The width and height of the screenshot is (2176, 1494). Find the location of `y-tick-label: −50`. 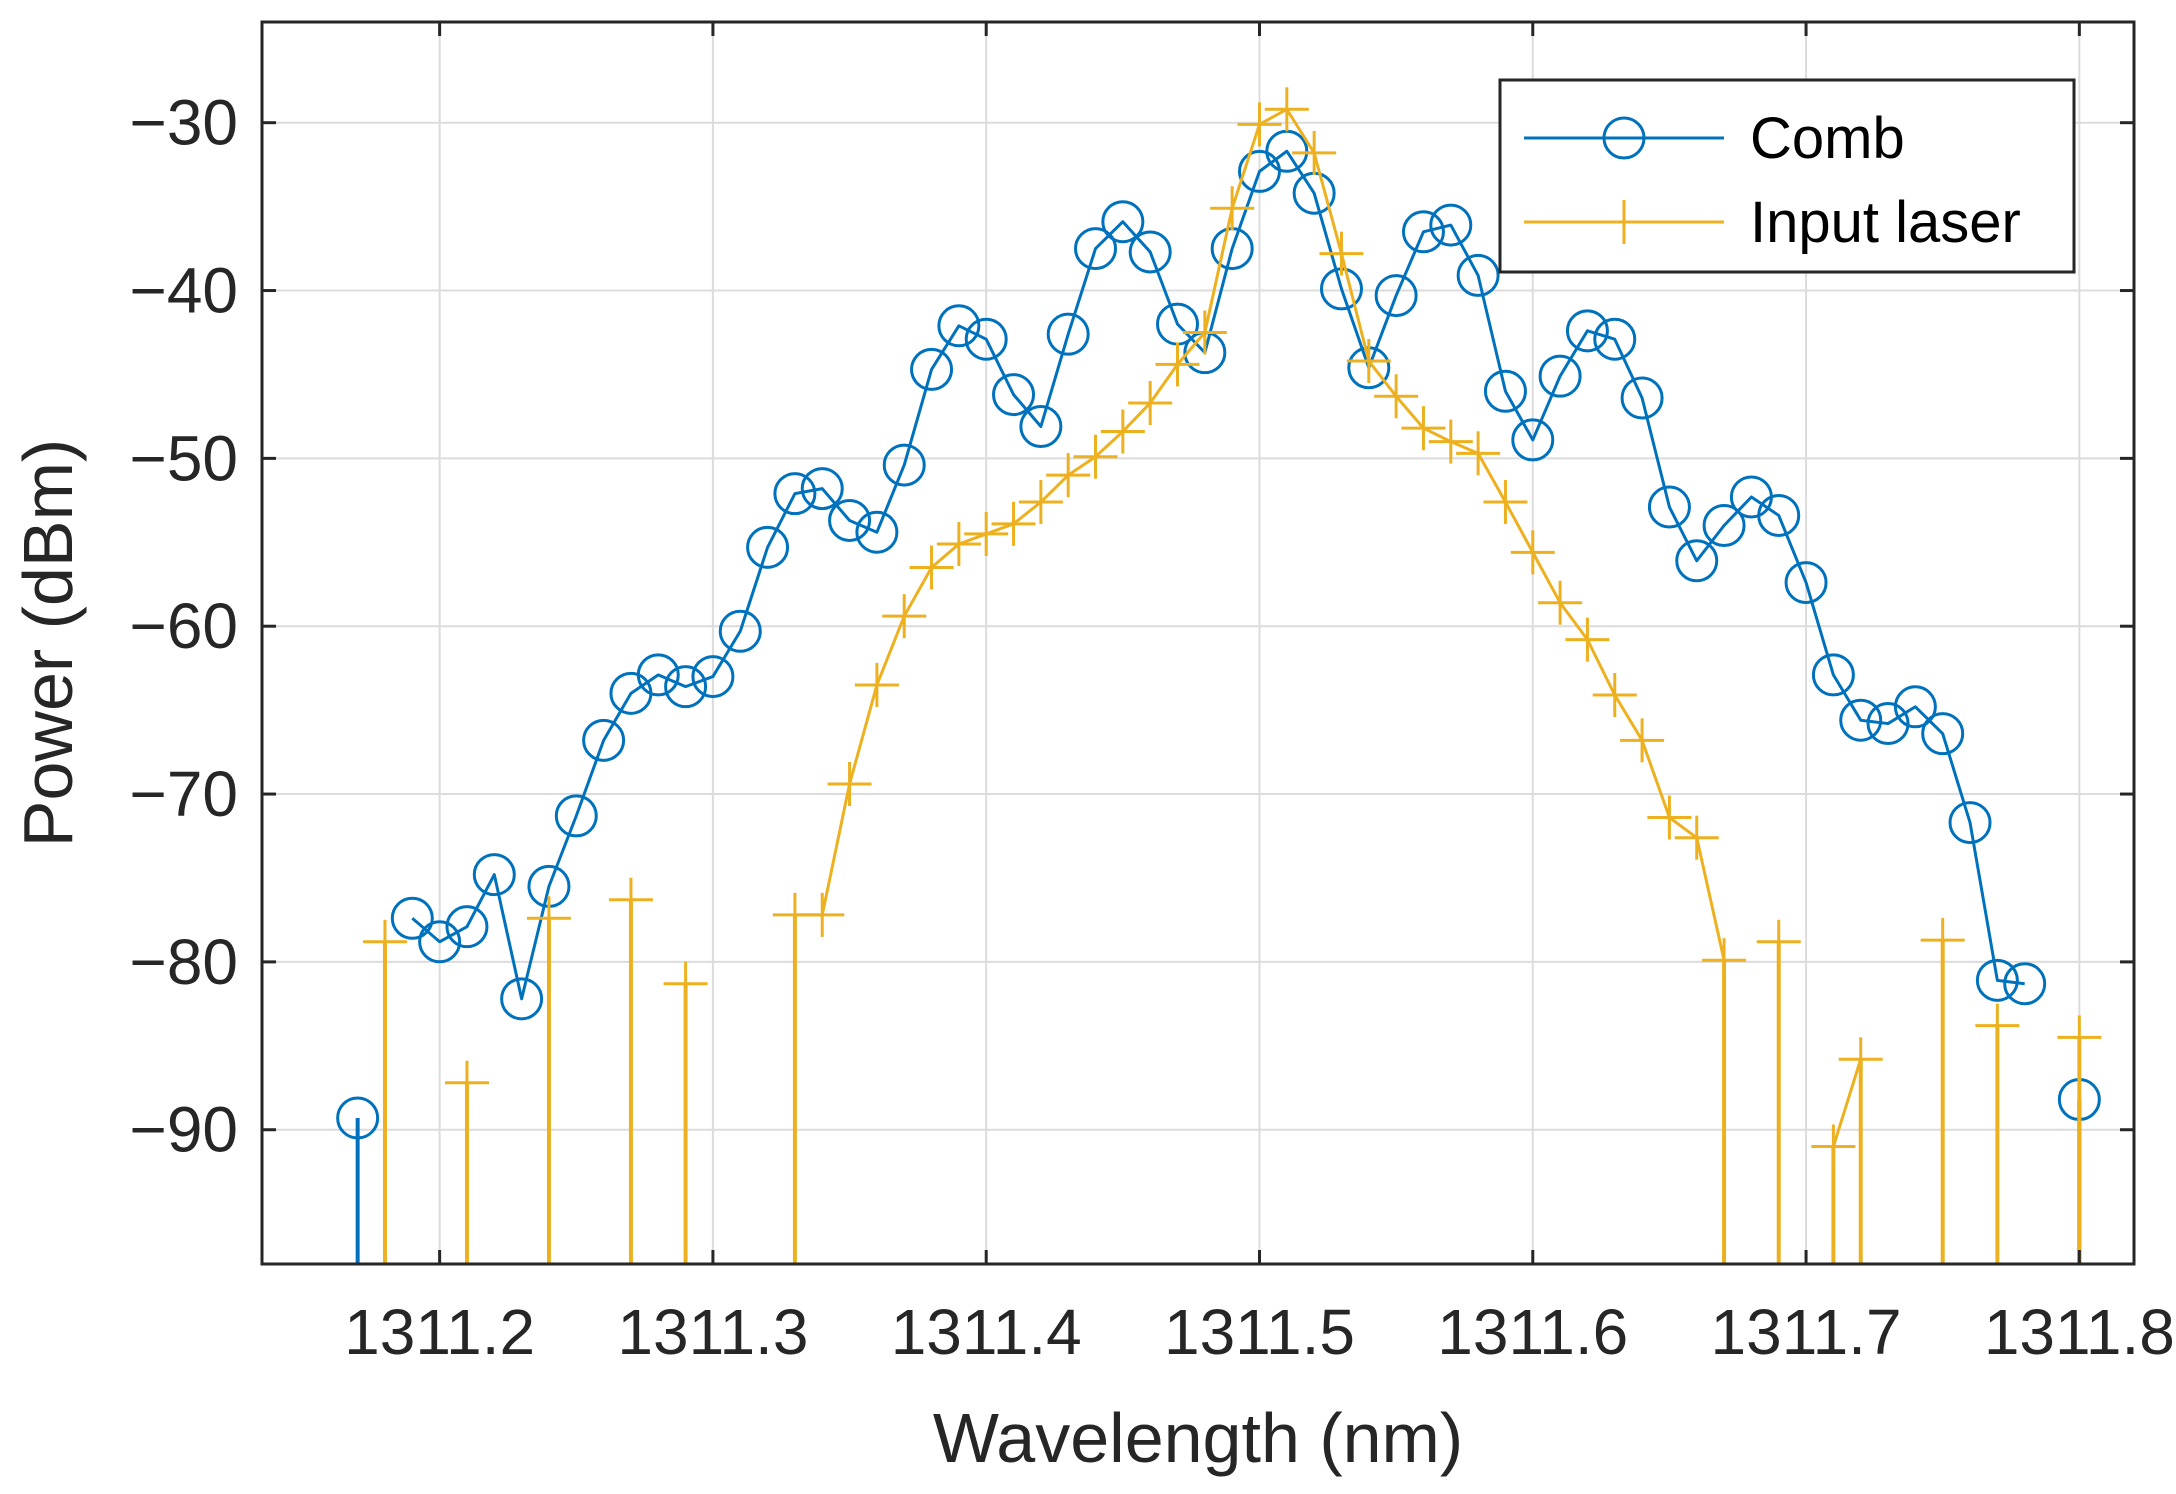

y-tick-label: −50 is located at coordinates (183, 458).